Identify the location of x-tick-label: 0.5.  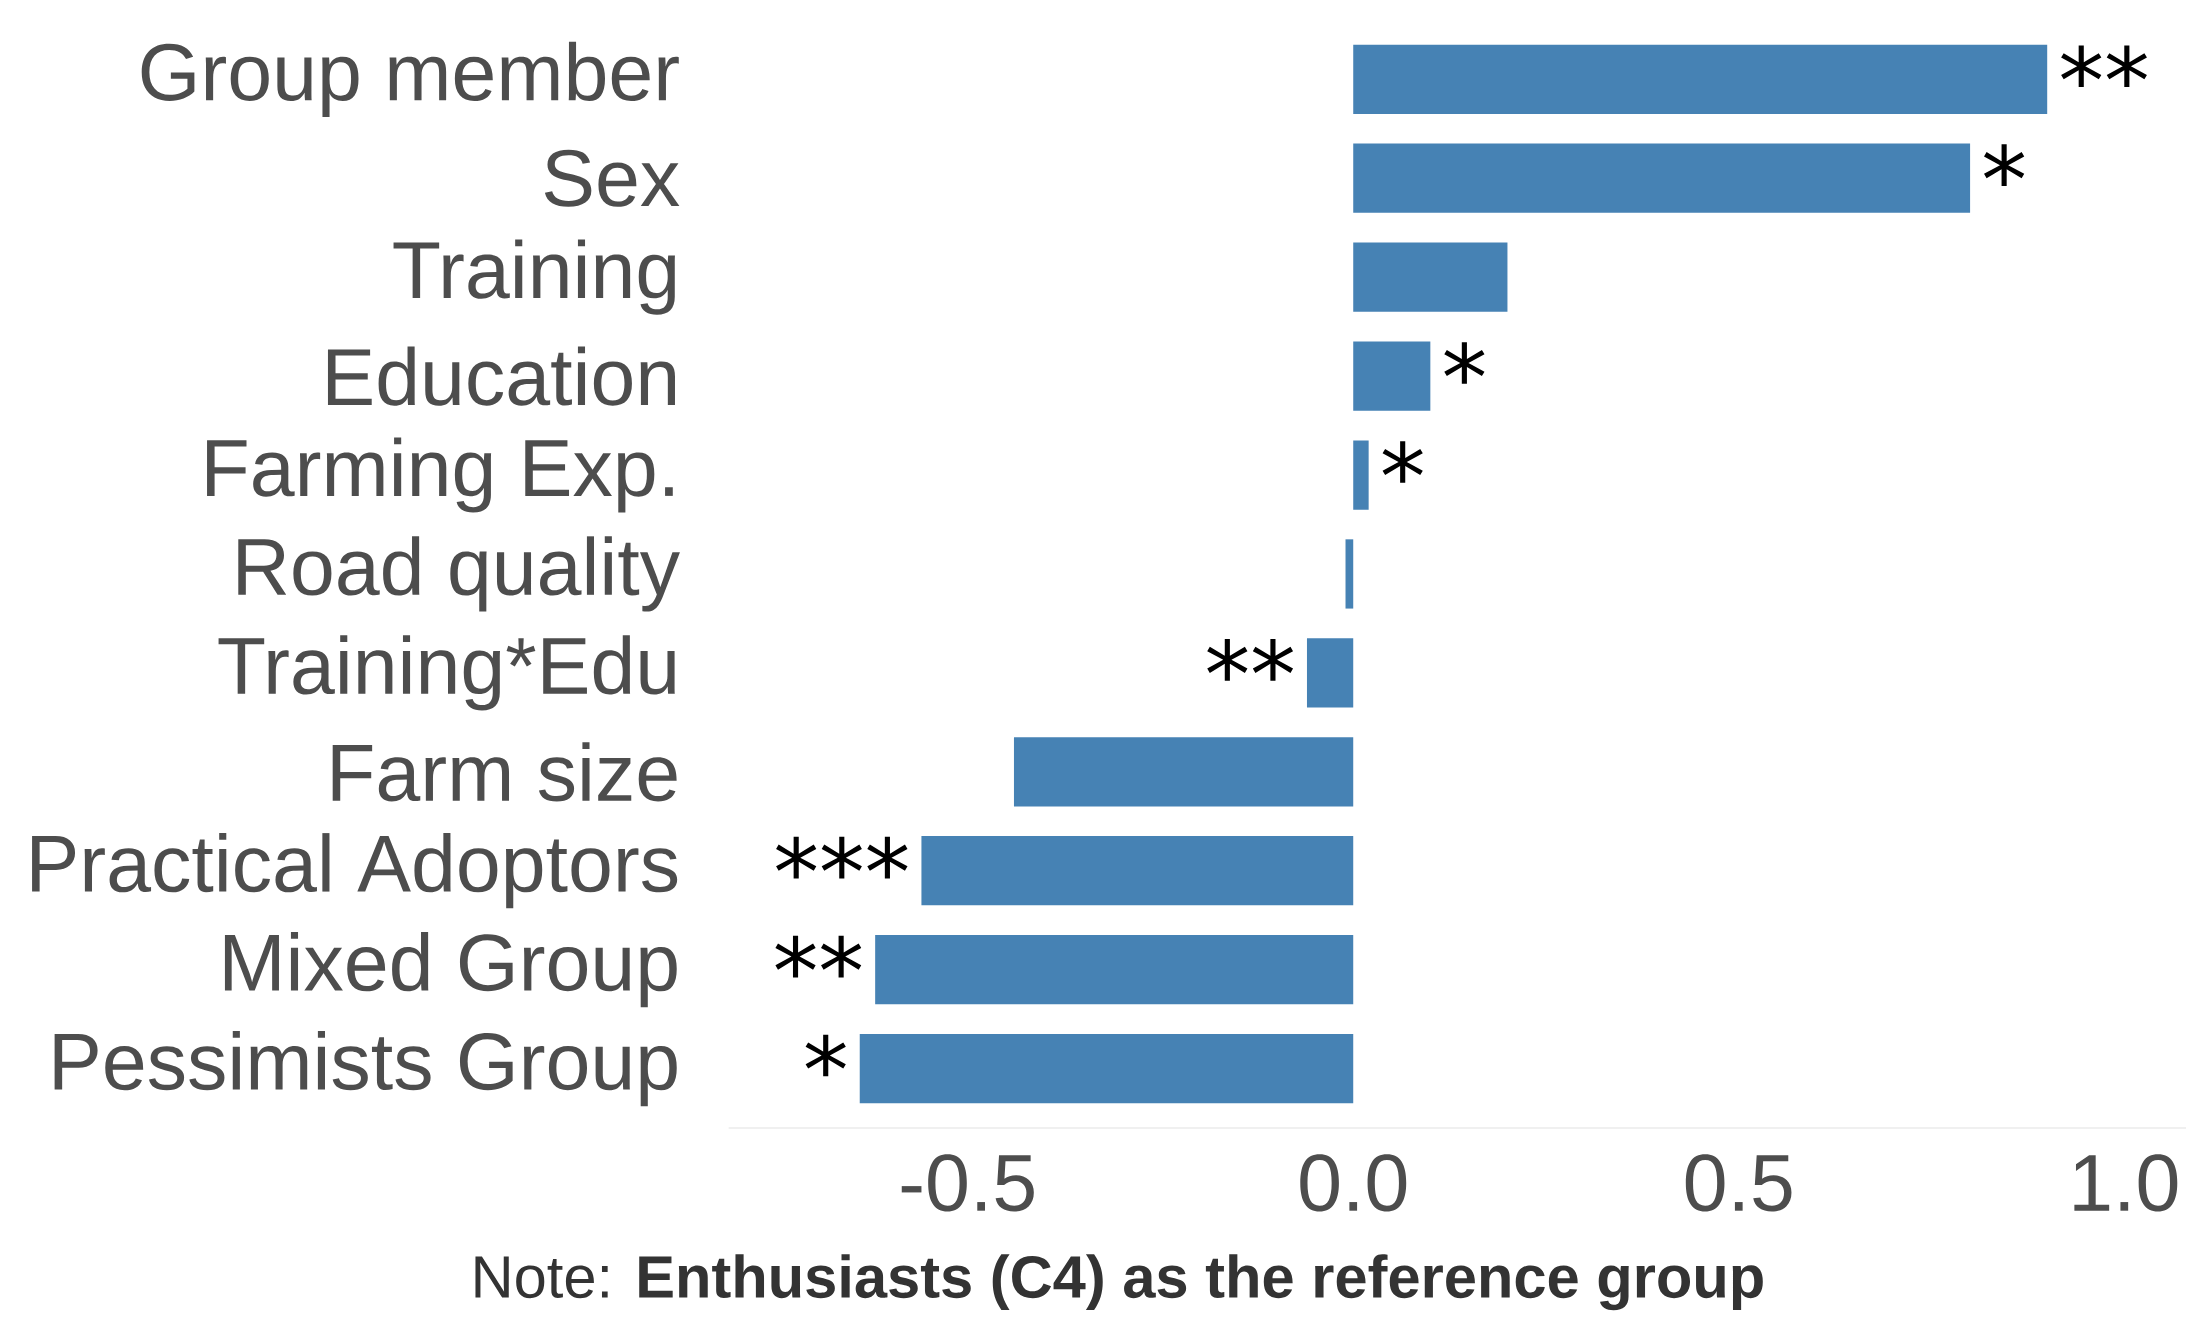
(1738, 1183).